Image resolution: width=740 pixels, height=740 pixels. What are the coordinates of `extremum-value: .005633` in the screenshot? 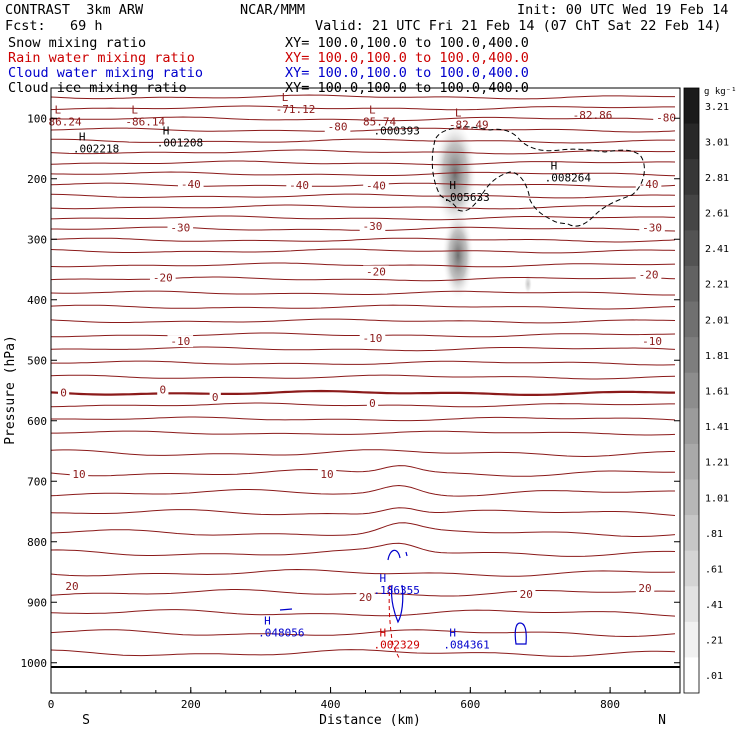 It's located at (466, 197).